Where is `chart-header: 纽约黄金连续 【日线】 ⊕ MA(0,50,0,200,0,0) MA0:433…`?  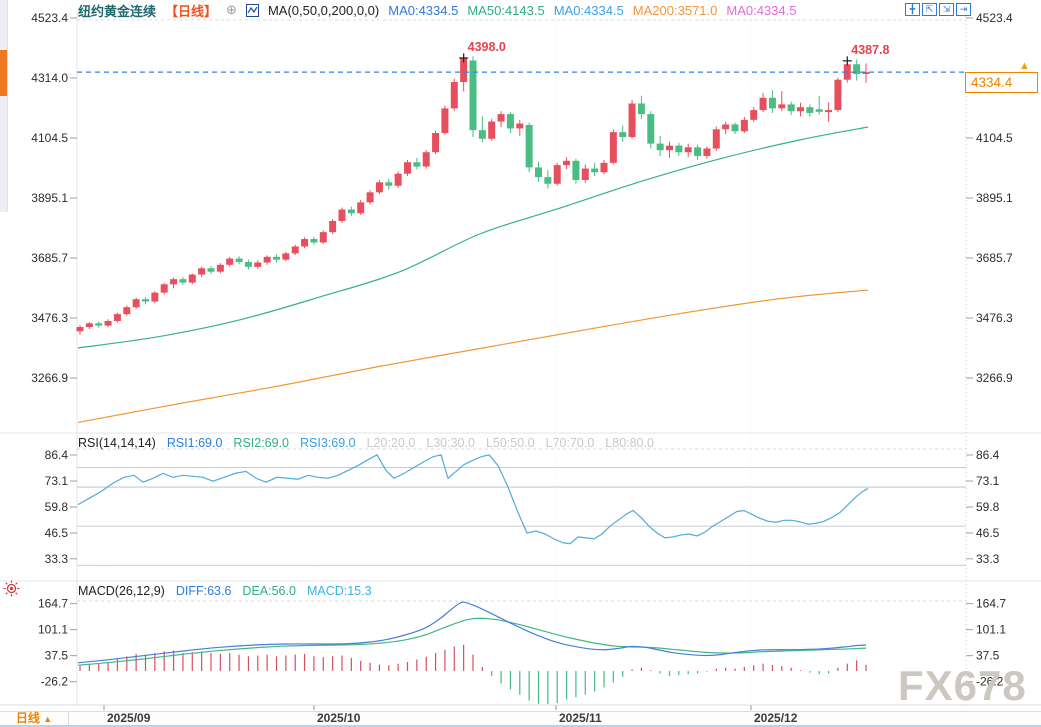
chart-header: 纽约黄金连续 【日线】 ⊕ MA(0,50,0,200,0,0) MA0:433… is located at coordinates (437, 10).